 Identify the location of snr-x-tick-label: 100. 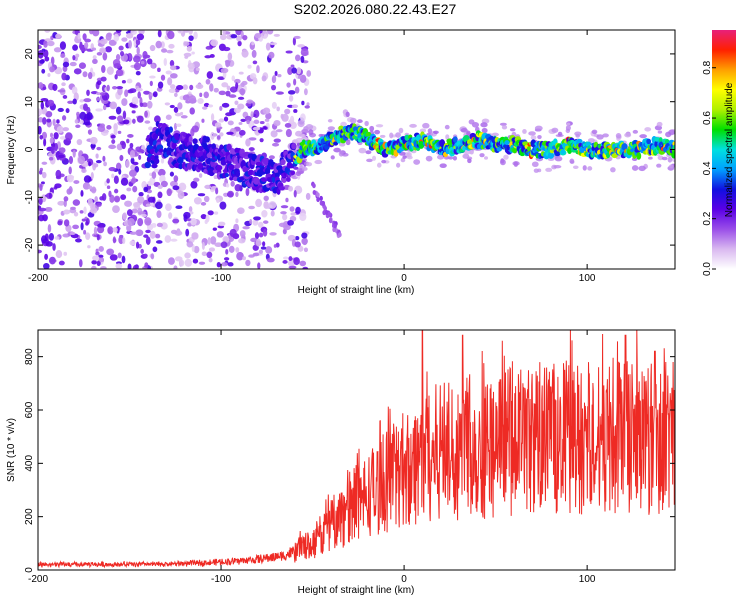
(587, 579).